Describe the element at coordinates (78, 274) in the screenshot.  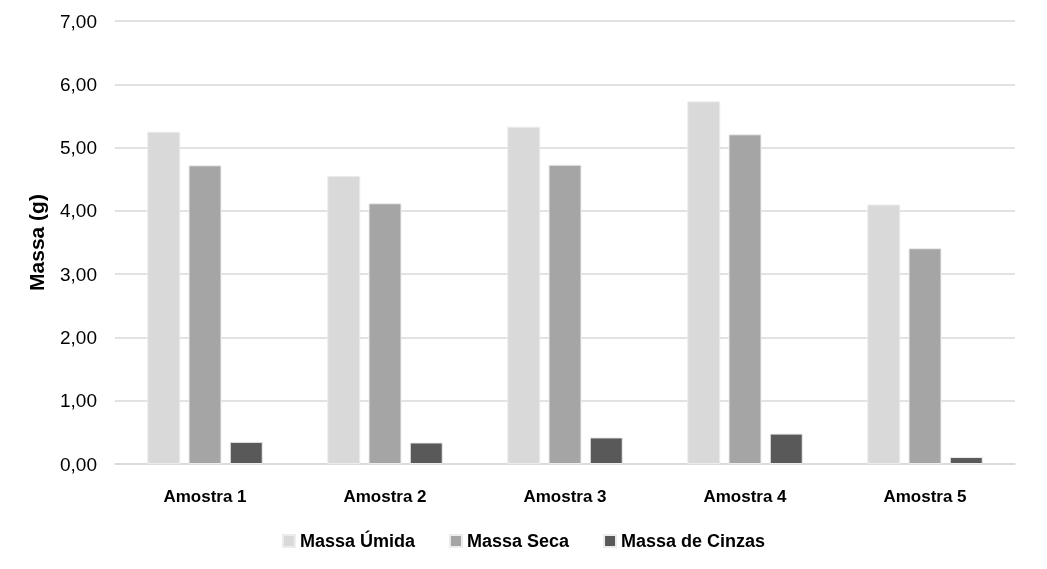
I see `y-tick-label: 3,00` at that location.